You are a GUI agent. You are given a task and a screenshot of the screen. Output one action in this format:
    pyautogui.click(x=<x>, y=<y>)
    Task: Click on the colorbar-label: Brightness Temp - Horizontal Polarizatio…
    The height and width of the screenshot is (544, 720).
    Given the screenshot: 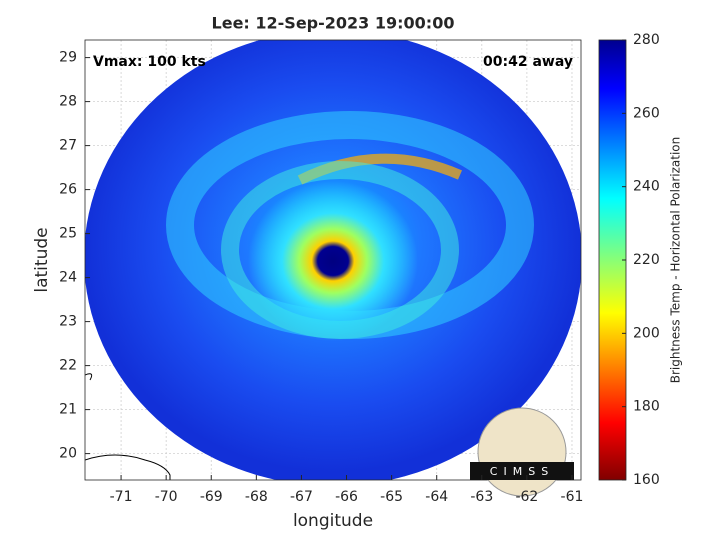 What is the action you would take?
    pyautogui.click(x=676, y=260)
    